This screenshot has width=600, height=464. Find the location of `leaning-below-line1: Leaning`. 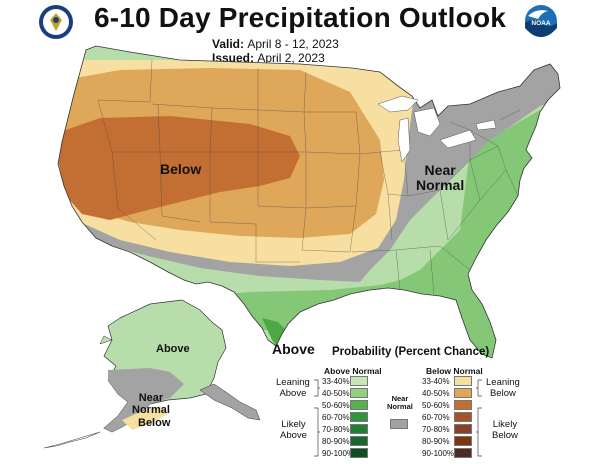

leaning-below-line1: Leaning is located at coordinates (503, 382).